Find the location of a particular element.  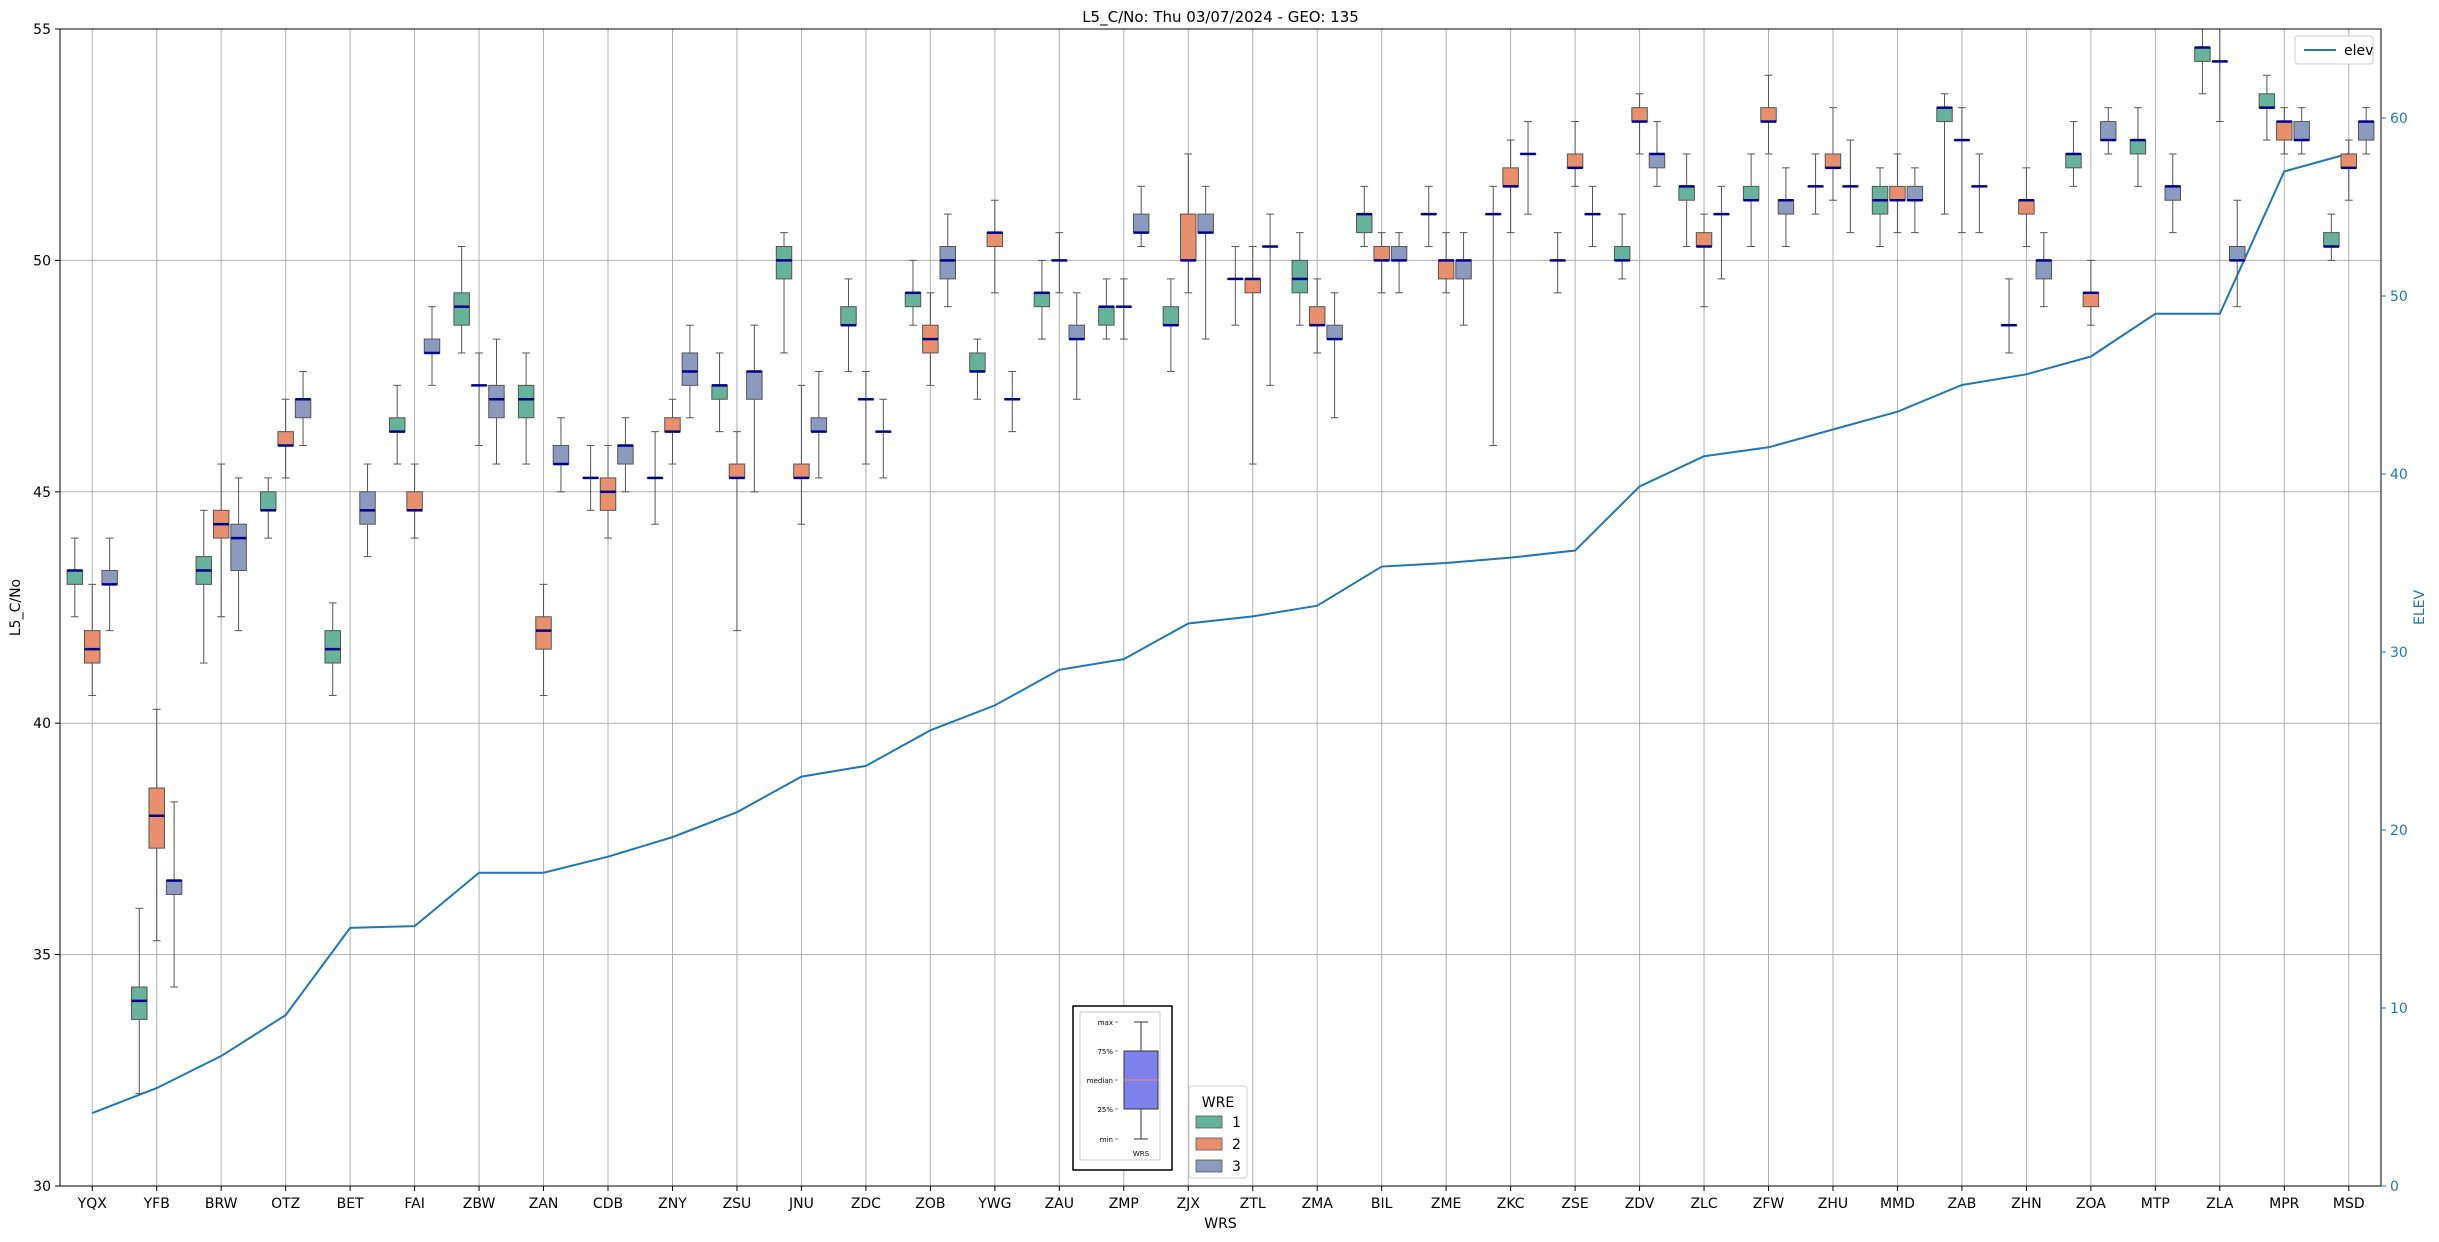

y2-tick-label: 40 is located at coordinates (2399, 475).